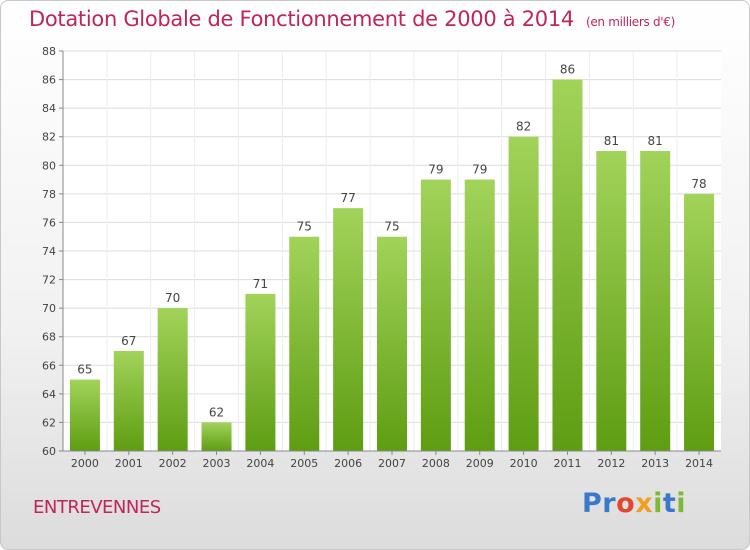 The height and width of the screenshot is (550, 750). I want to click on logo-letter: x, so click(644, 503).